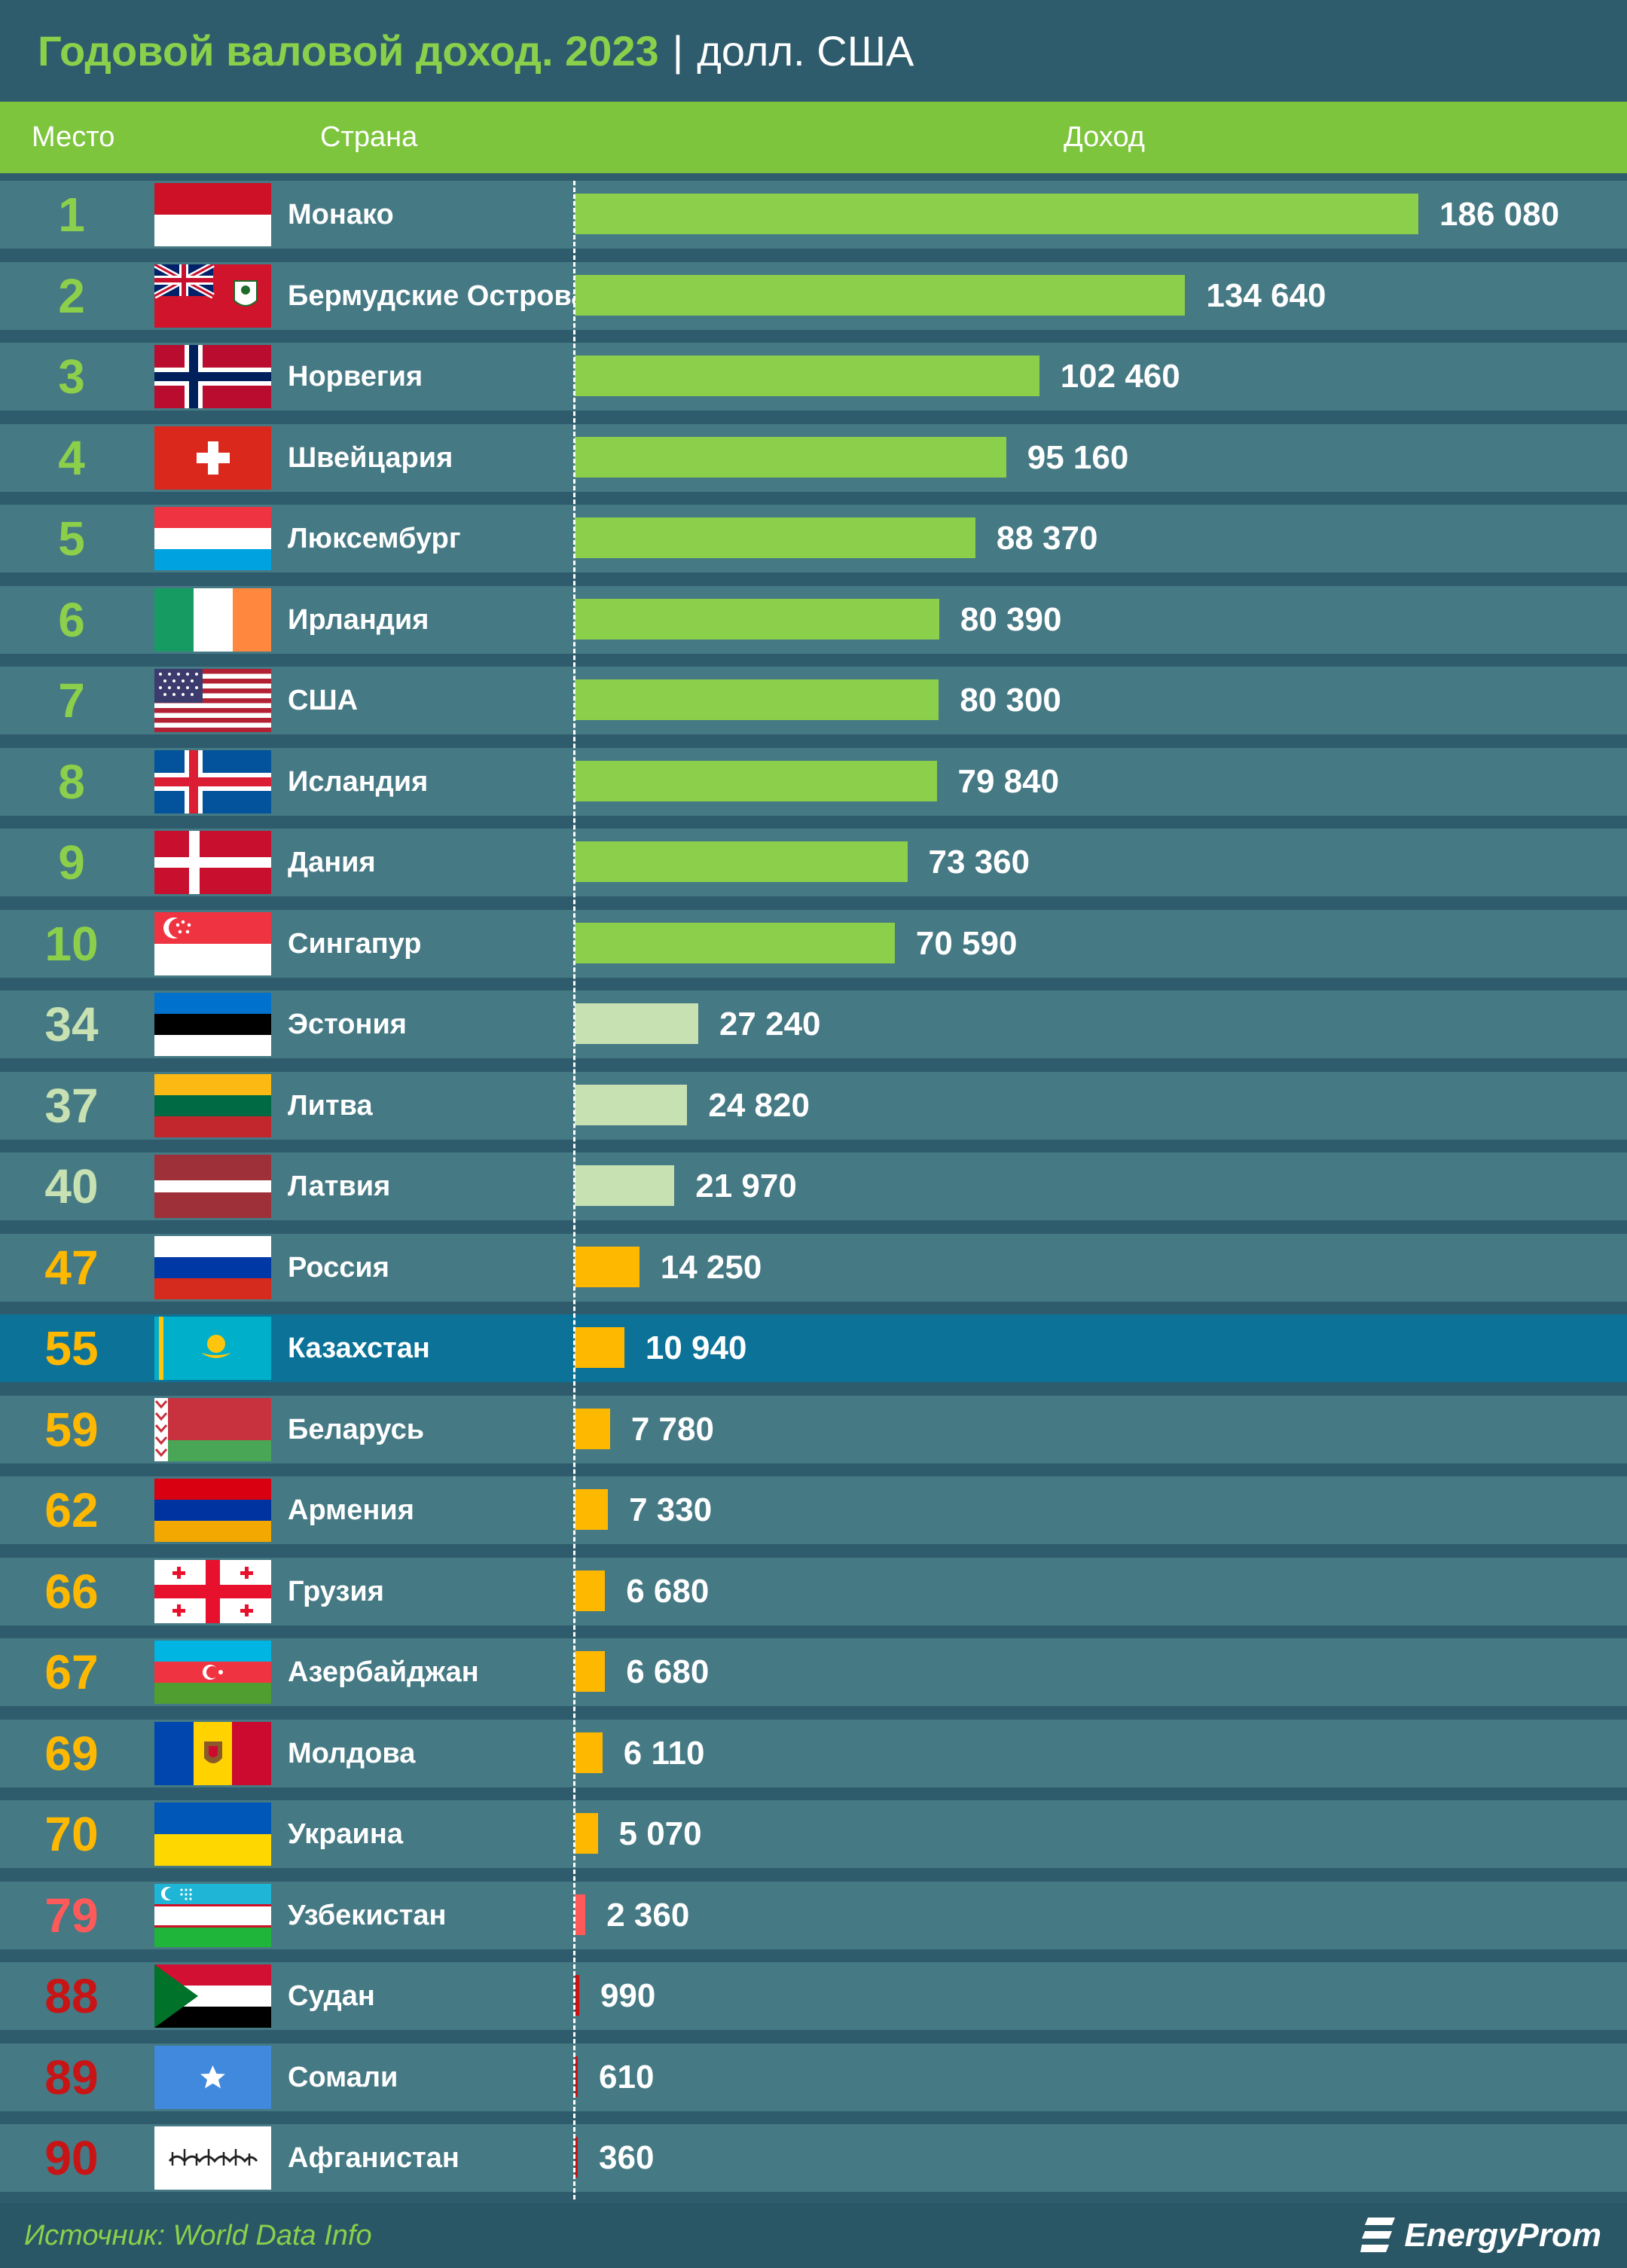  Describe the element at coordinates (711, 1267) in the screenshot. I see `value-label: 14 250` at that location.